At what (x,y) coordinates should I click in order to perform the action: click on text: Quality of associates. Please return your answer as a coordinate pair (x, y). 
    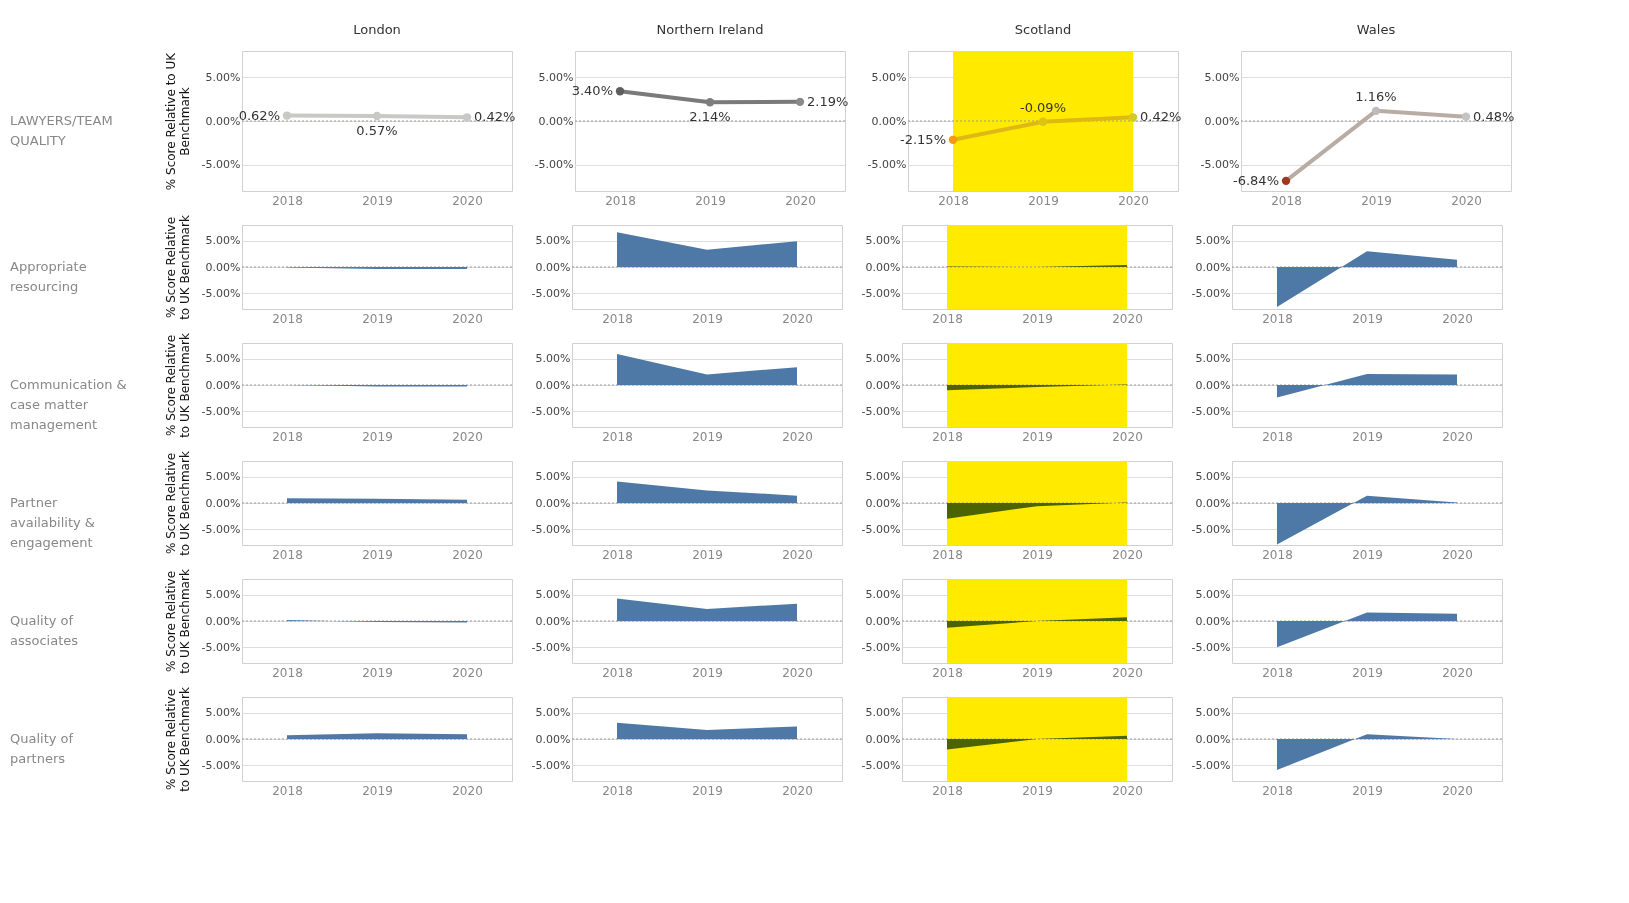
    Looking at the image, I should click on (44, 630).